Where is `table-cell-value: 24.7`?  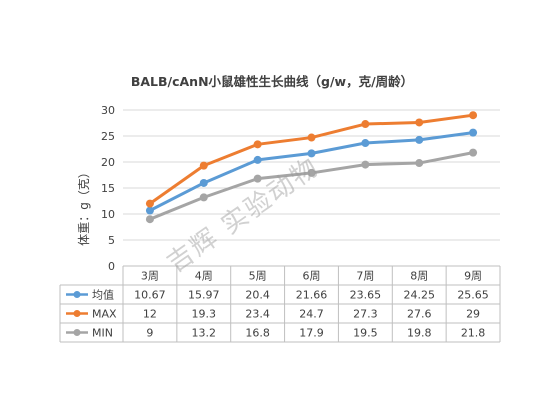 table-cell-value: 24.7 is located at coordinates (311, 314).